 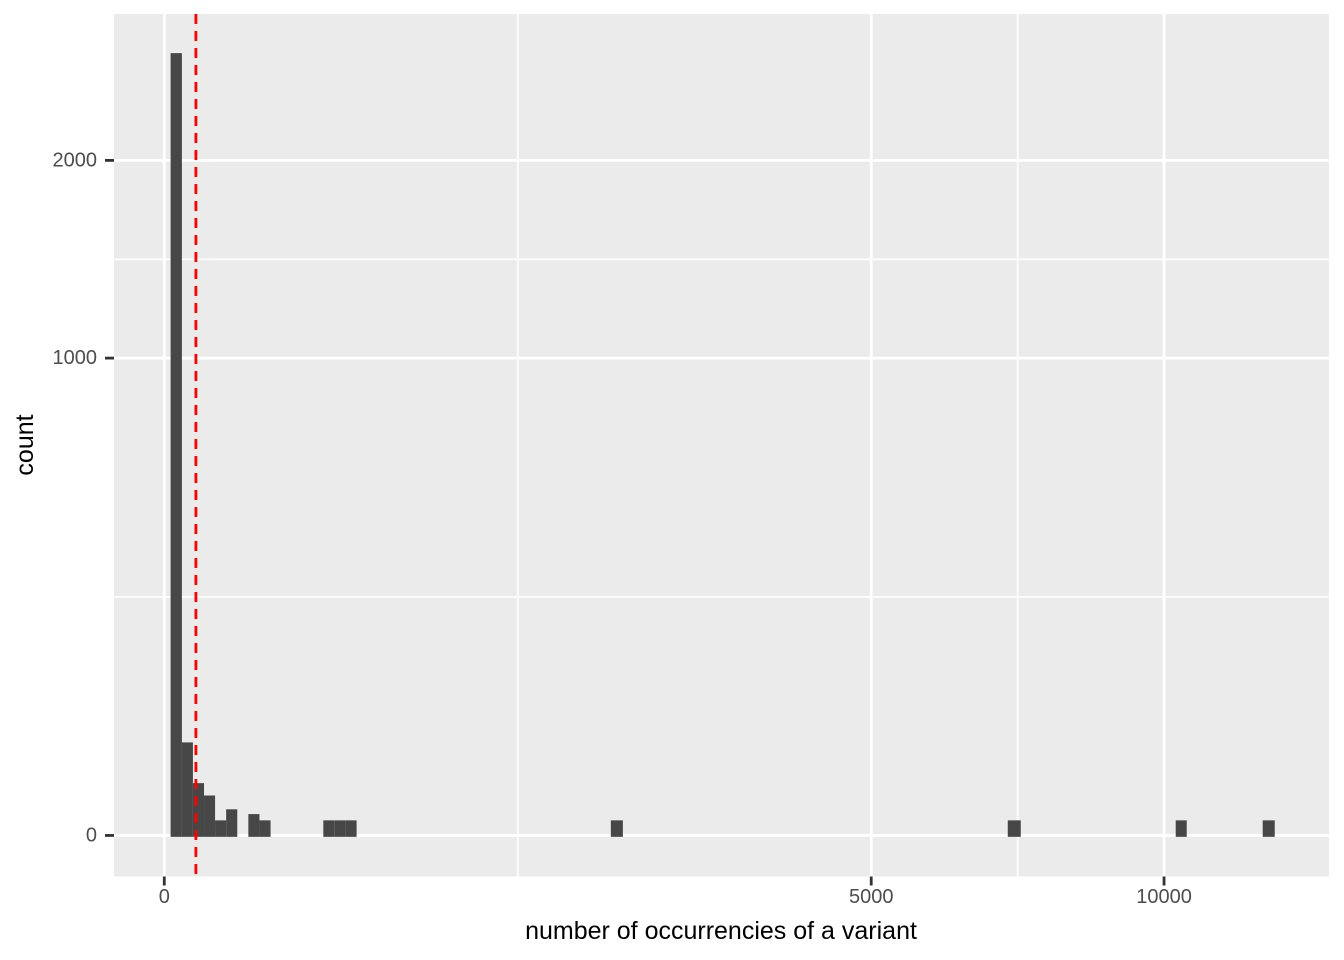 What do you see at coordinates (721, 931) in the screenshot?
I see `x-axis-title: number of occurrencies of a variant` at bounding box center [721, 931].